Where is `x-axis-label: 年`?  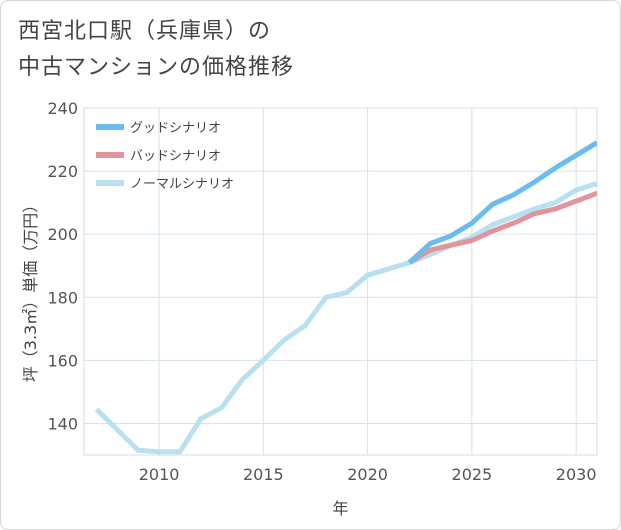 x-axis-label: 年 is located at coordinates (340, 508).